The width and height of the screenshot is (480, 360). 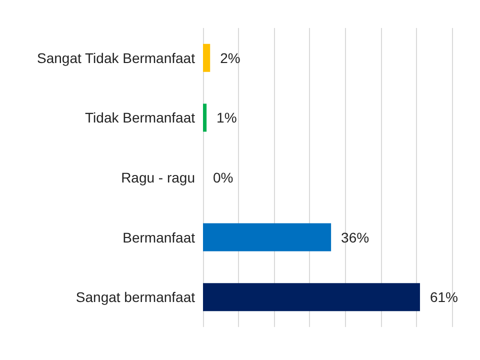 I want to click on data-label: 0%, so click(x=223, y=178).